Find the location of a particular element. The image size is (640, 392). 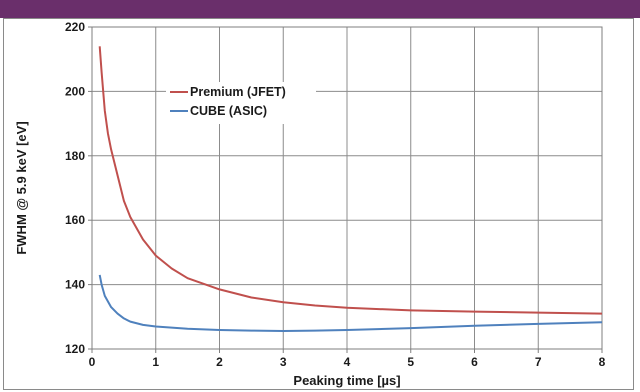

x-axis-ticks: 0 1 2 3 4 5 6 7 8 is located at coordinates (347, 359).